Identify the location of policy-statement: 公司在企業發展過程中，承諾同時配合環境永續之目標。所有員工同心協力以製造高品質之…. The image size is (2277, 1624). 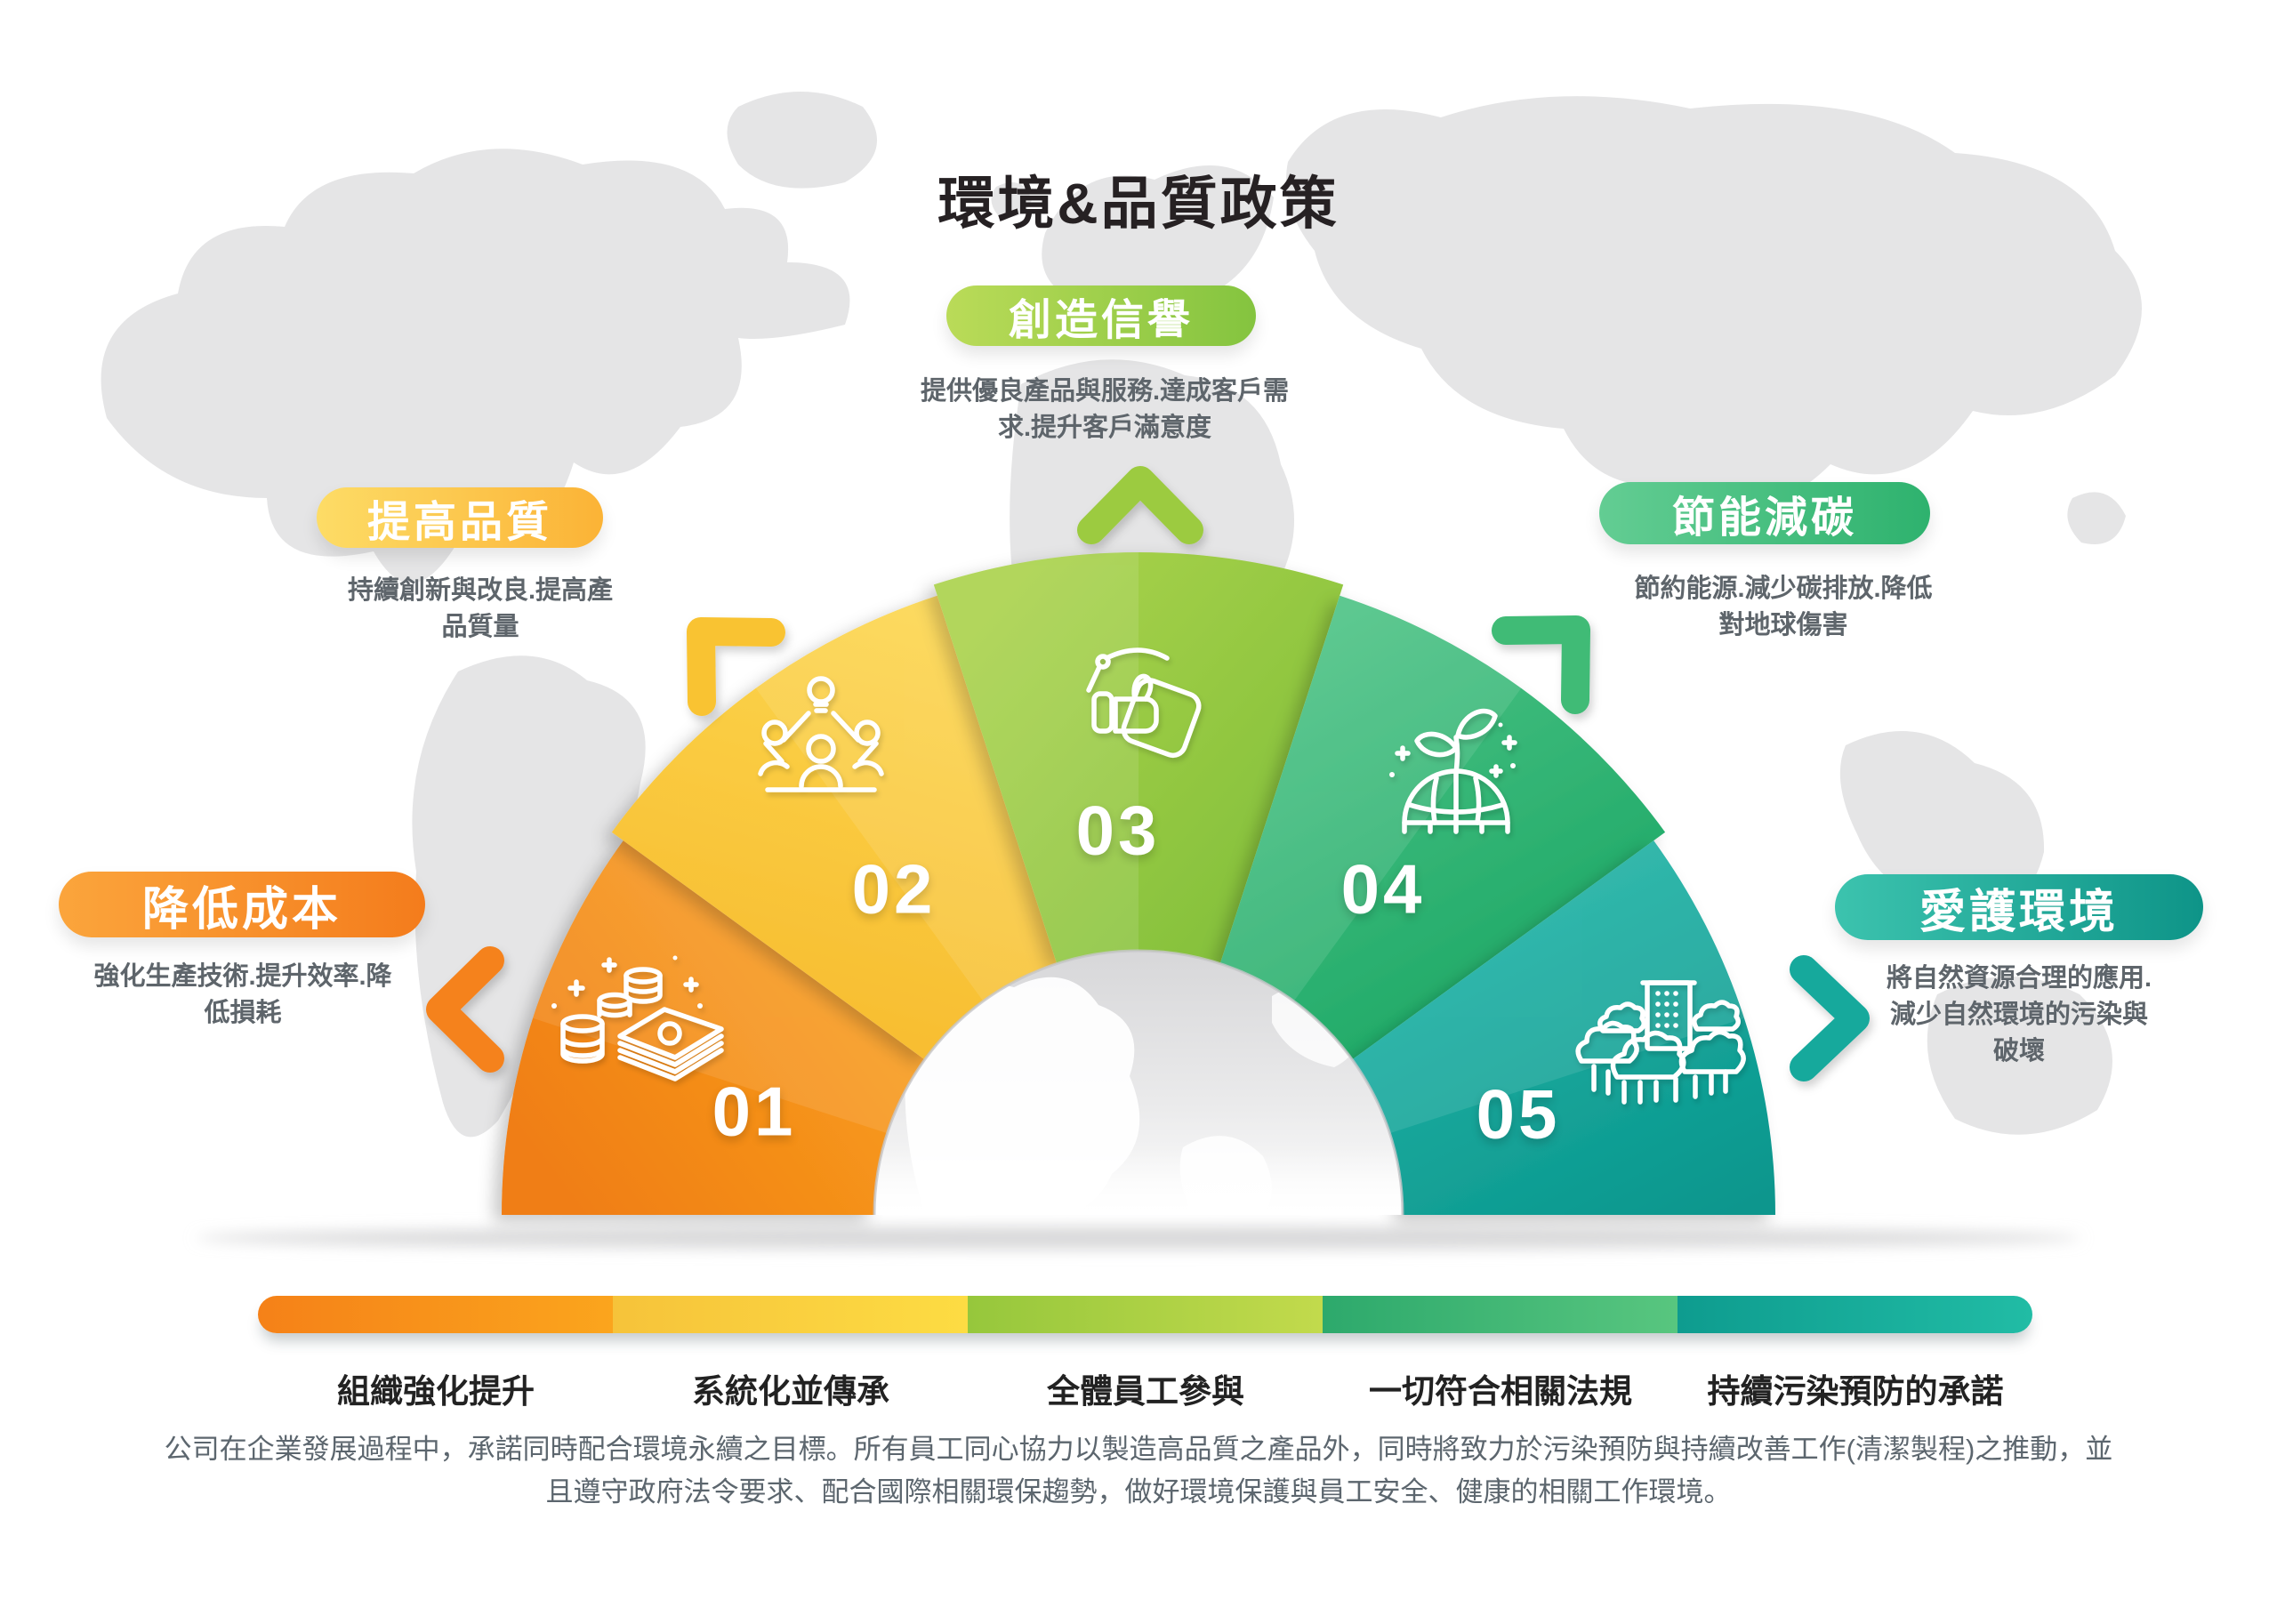
(1138, 1471).